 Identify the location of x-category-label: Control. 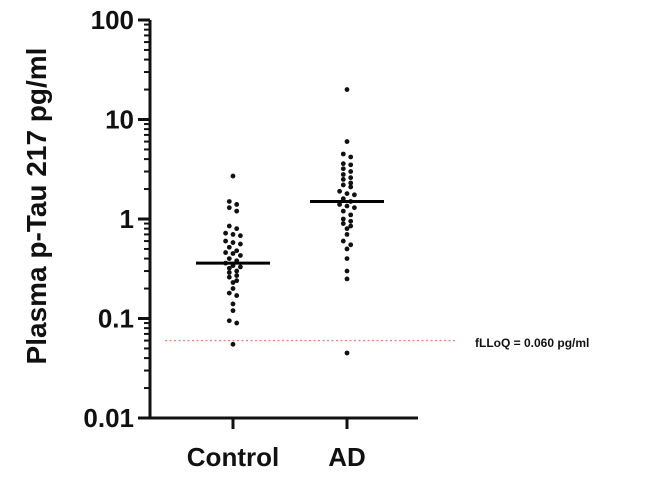
(233, 457).